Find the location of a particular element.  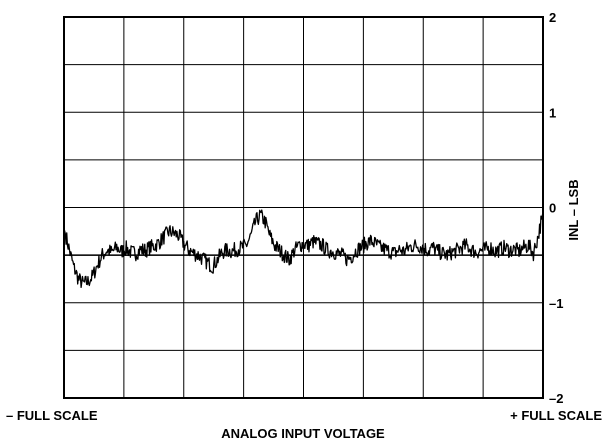

y-axis-title: INL – LSB is located at coordinates (573, 209).